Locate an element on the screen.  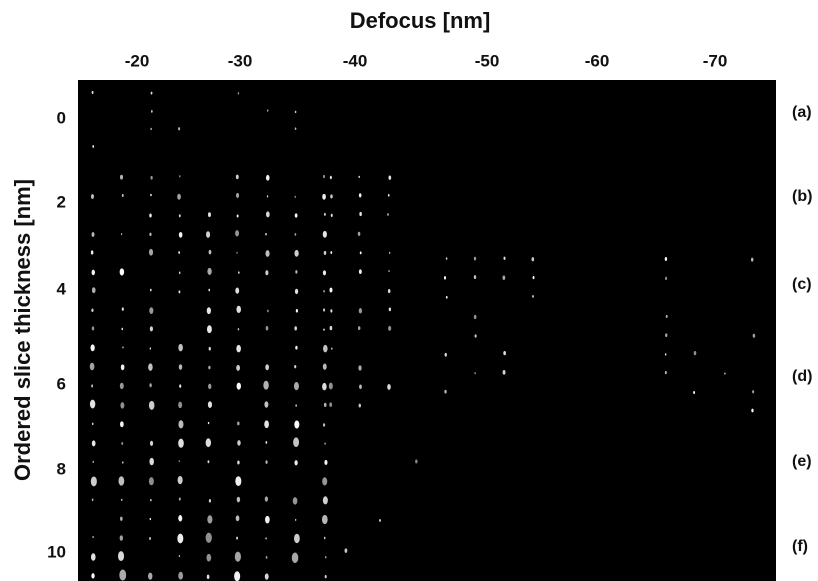
x-tick-label: -60 is located at coordinates (597, 60).